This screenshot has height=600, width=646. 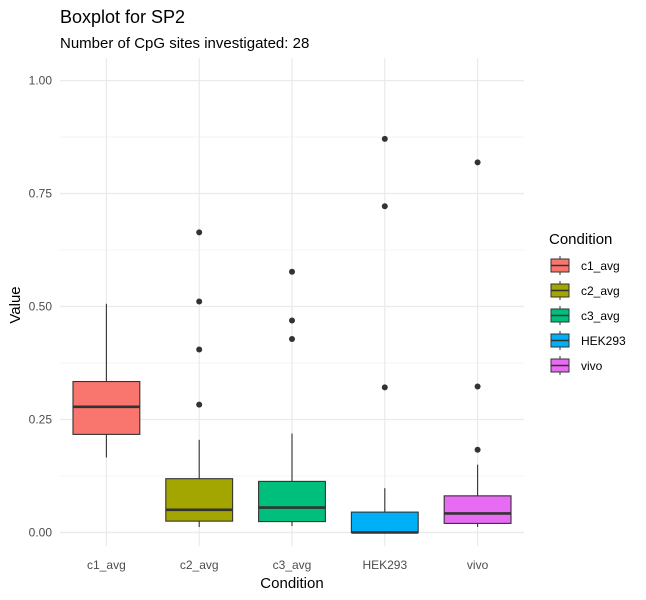 I want to click on legend-item-c2_avg: c2_avg, so click(x=585, y=290).